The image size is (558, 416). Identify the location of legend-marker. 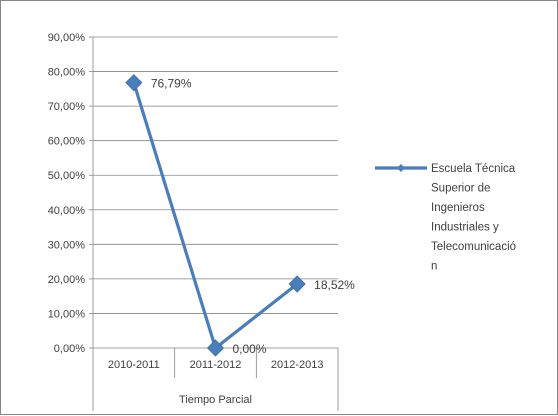
(401, 168).